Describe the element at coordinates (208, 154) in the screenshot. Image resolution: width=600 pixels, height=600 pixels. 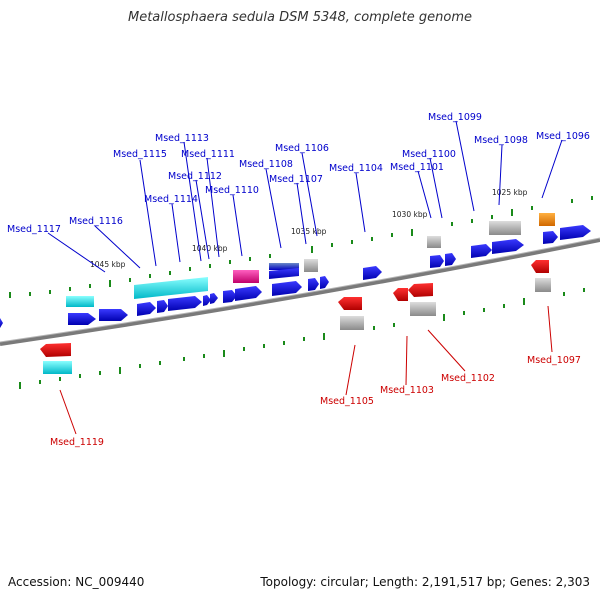
I see `gene-label-msed-1111: Msed_1111` at that location.